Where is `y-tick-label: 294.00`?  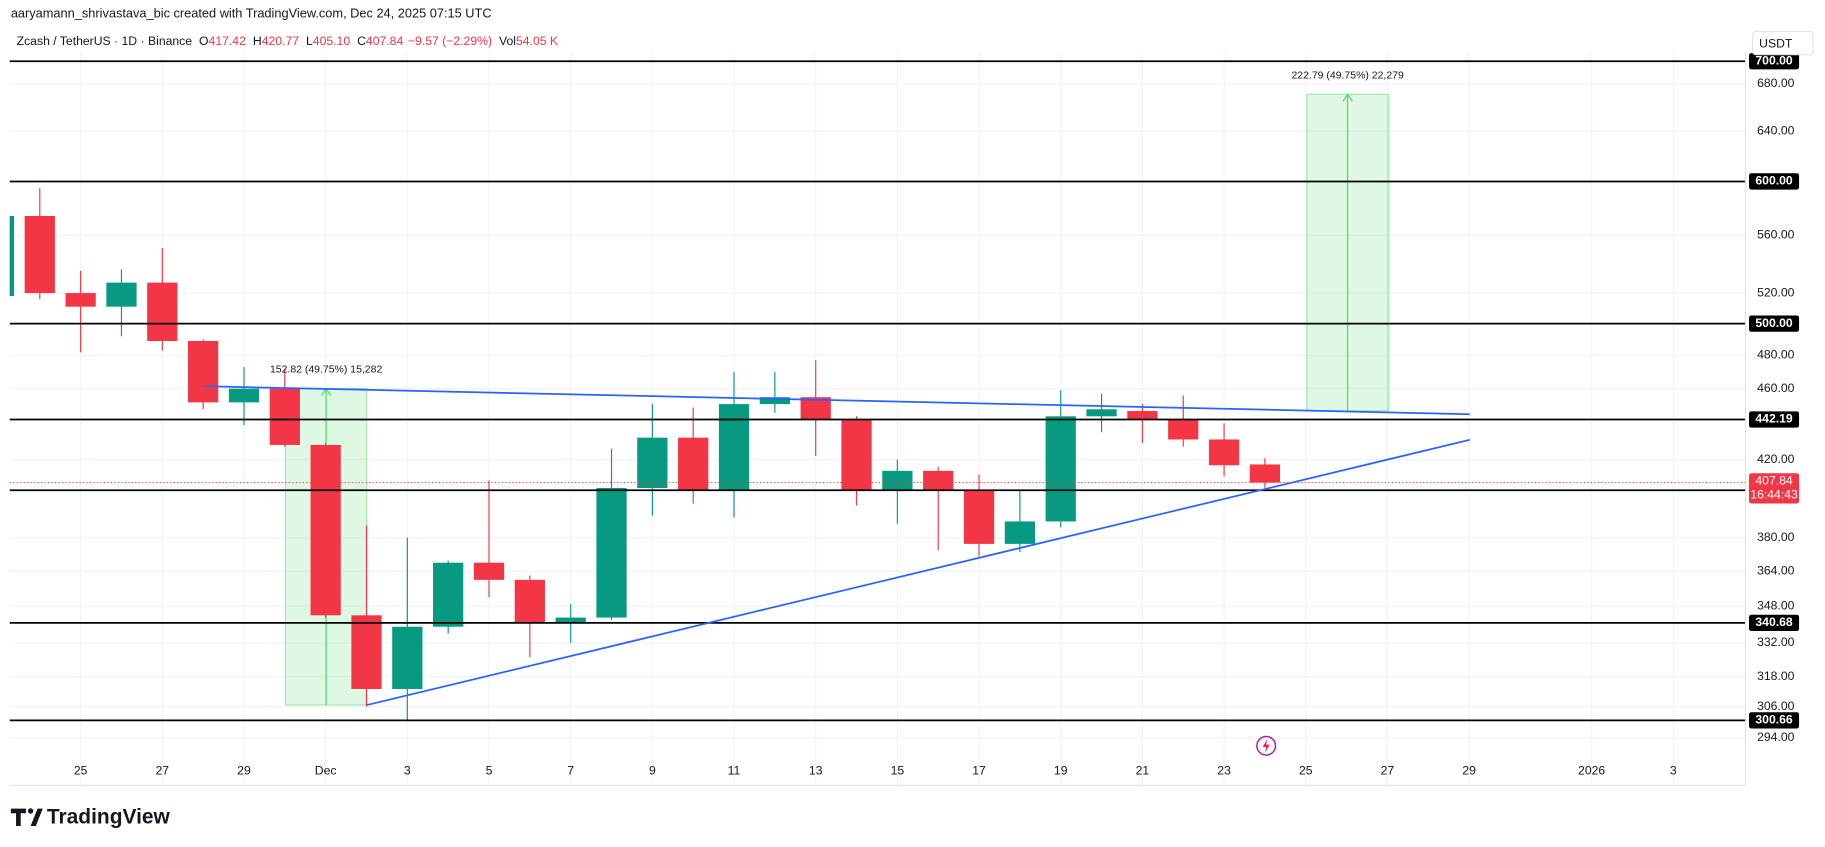
y-tick-label: 294.00 is located at coordinates (1776, 737).